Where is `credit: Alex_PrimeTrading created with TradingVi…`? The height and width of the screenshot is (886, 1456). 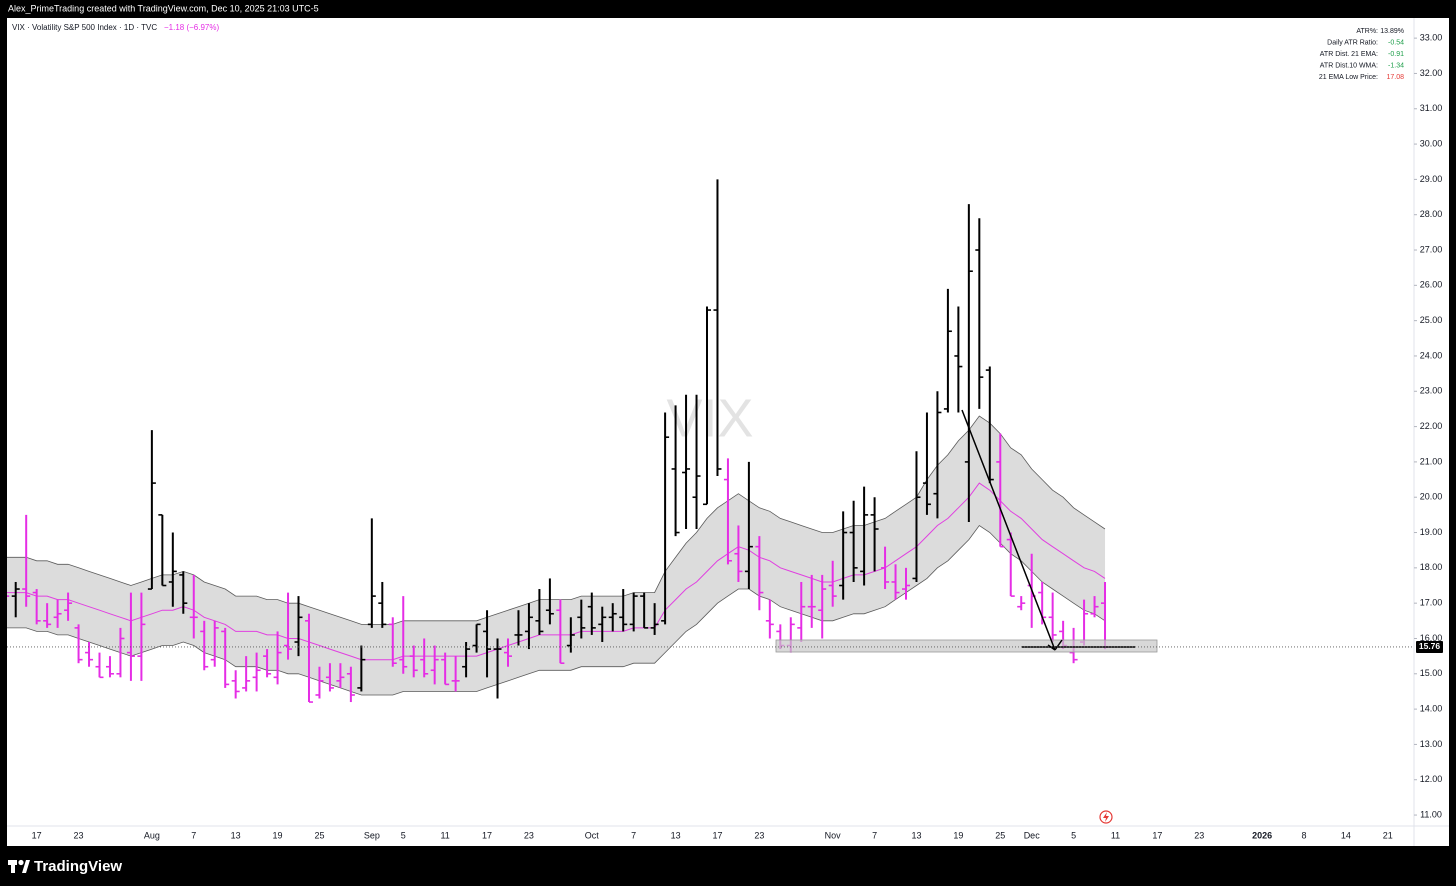
credit: Alex_PrimeTrading created with TradingVi… is located at coordinates (163, 8).